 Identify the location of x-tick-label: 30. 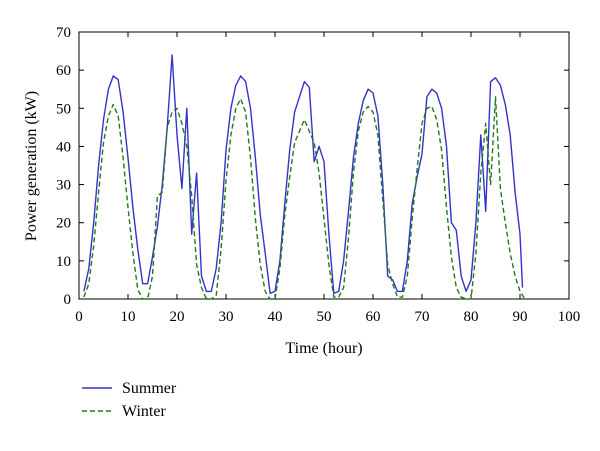
(226, 317).